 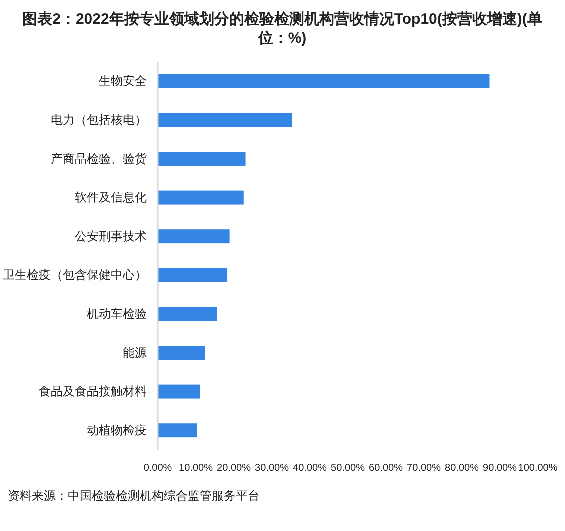 What do you see at coordinates (93, 391) in the screenshot?
I see `y-tick-label: 食品及食品接触材料` at bounding box center [93, 391].